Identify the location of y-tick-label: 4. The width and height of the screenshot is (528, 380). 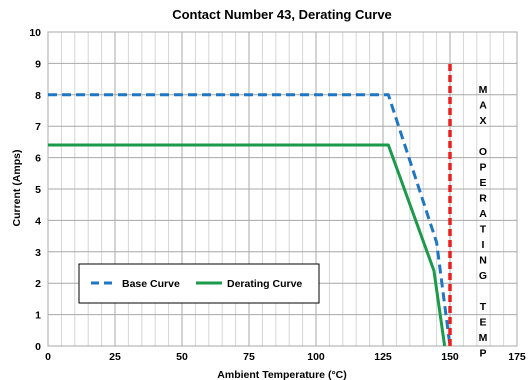
(38, 221).